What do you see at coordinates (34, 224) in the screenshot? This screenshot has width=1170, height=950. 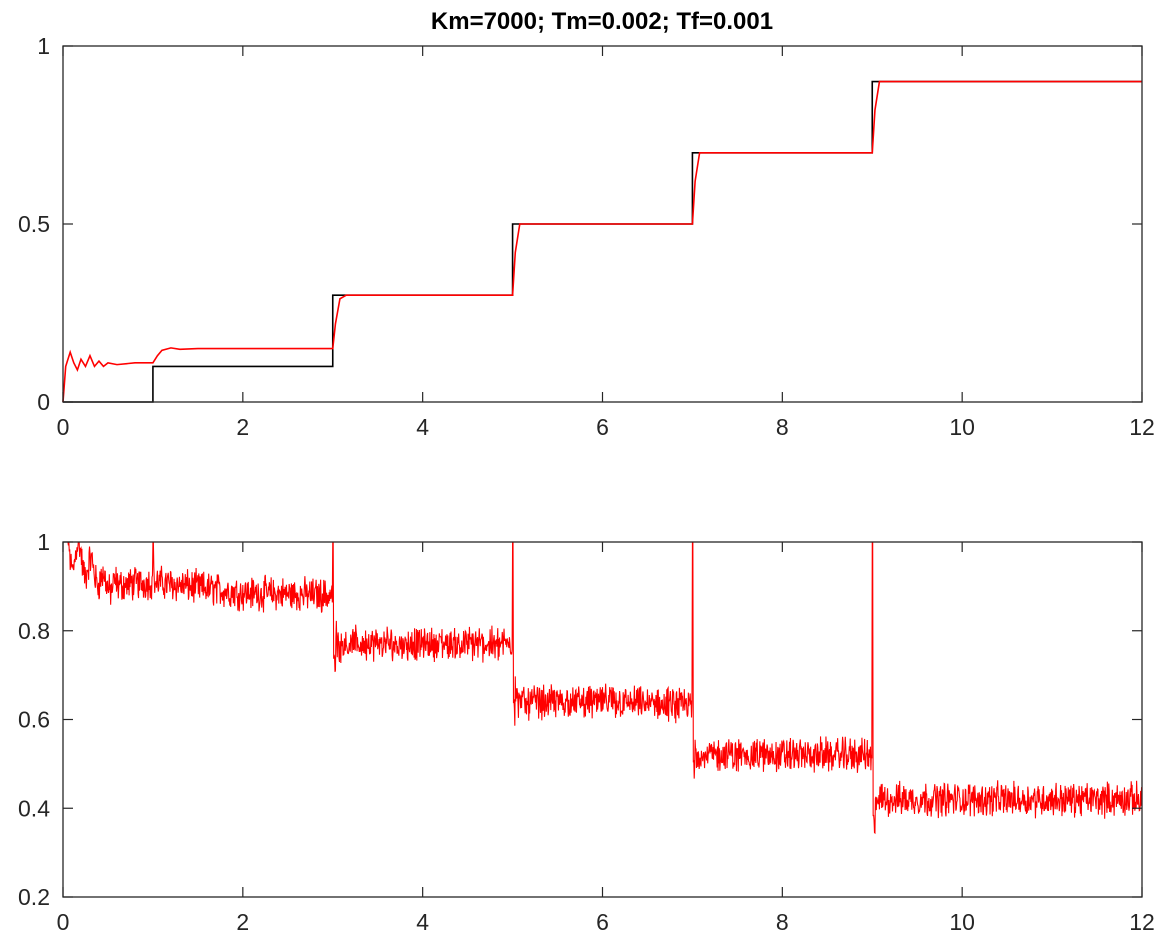 I see `y-tick-label: 0.5` at bounding box center [34, 224].